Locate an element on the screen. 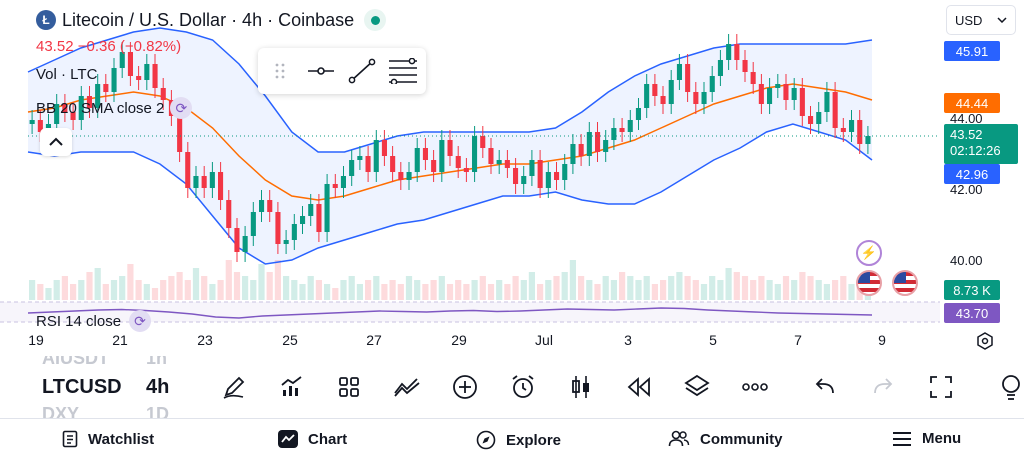  bollinger-legend: BB 20 SMA close 2 ⟳ is located at coordinates (114, 108).